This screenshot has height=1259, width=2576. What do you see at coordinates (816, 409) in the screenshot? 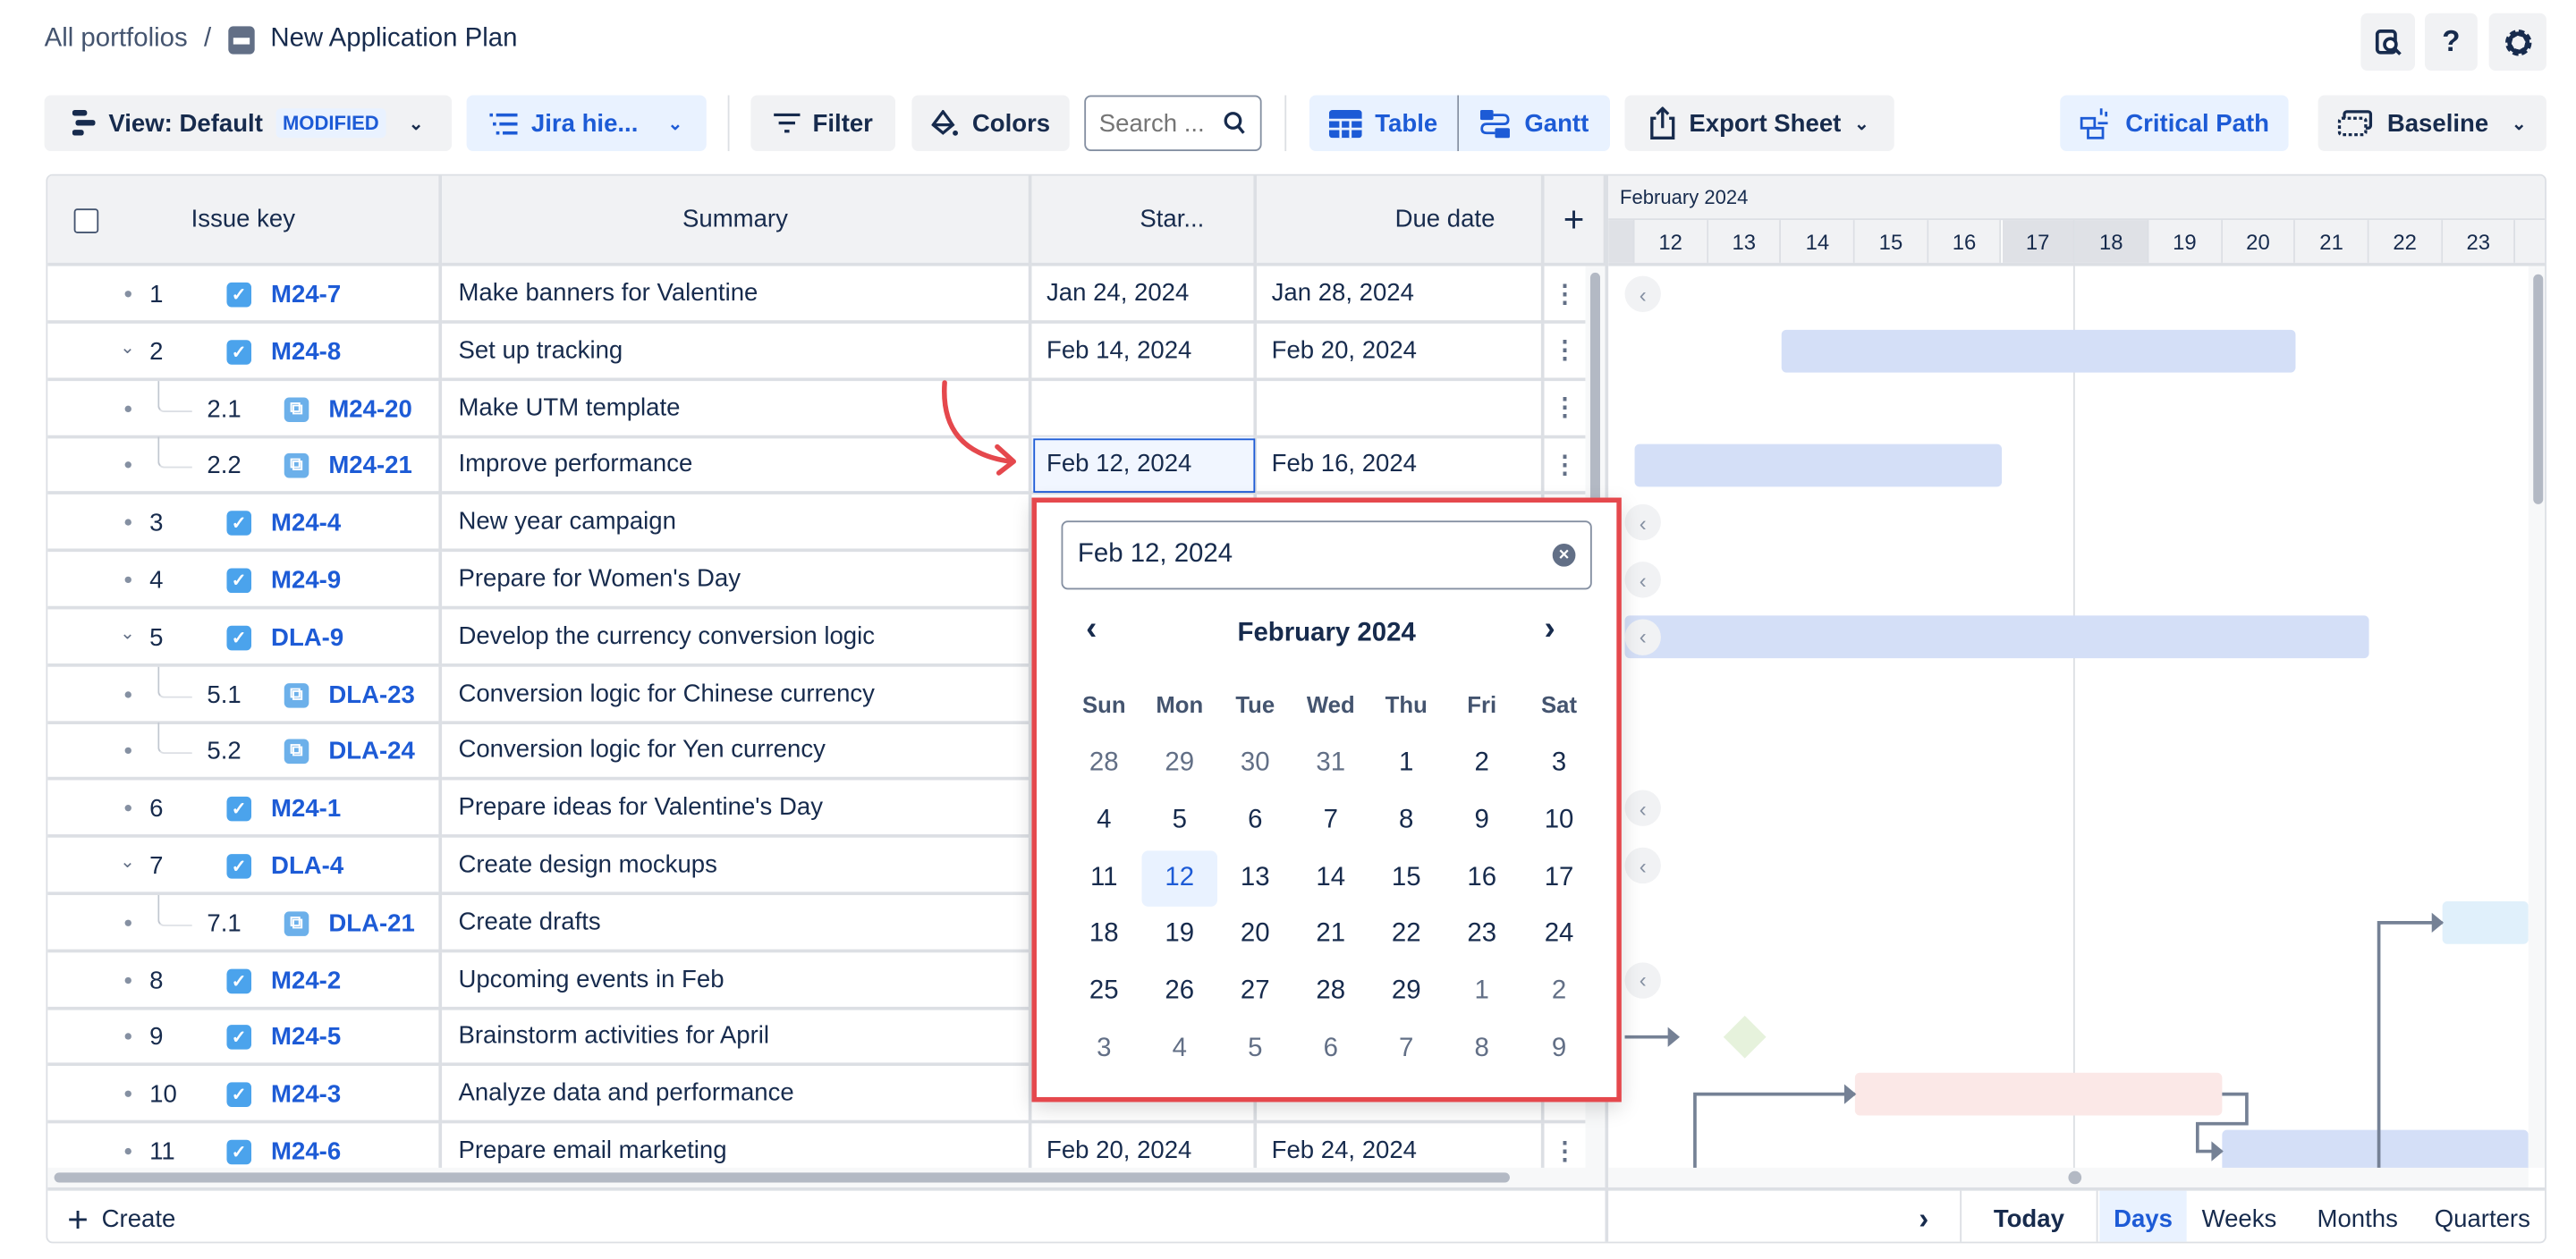
I see `table-row: 2.1 ⧉ M24-20 Make UTM template ⋮` at bounding box center [816, 409].